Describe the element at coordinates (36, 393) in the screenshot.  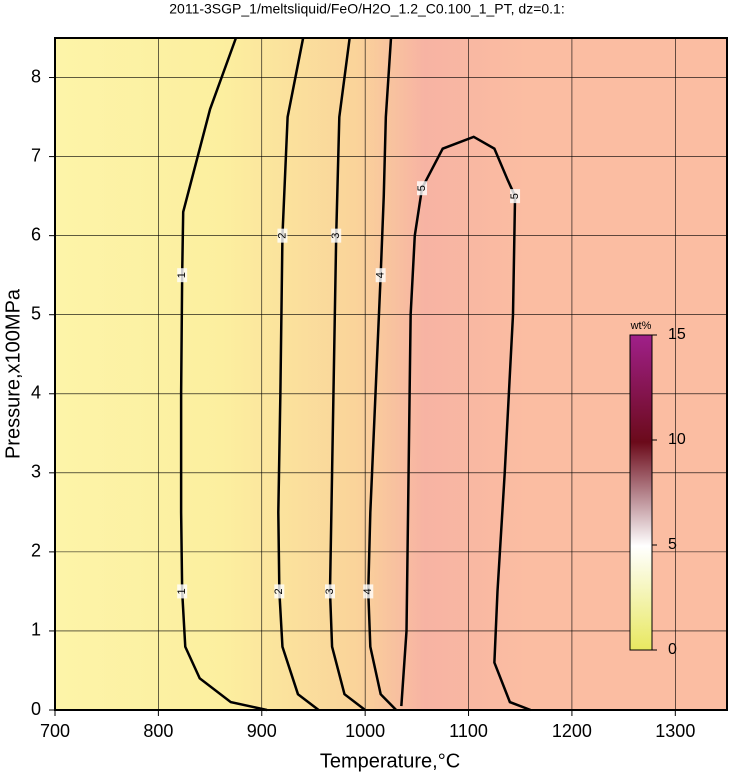
I see `y-tick-label: 4` at that location.